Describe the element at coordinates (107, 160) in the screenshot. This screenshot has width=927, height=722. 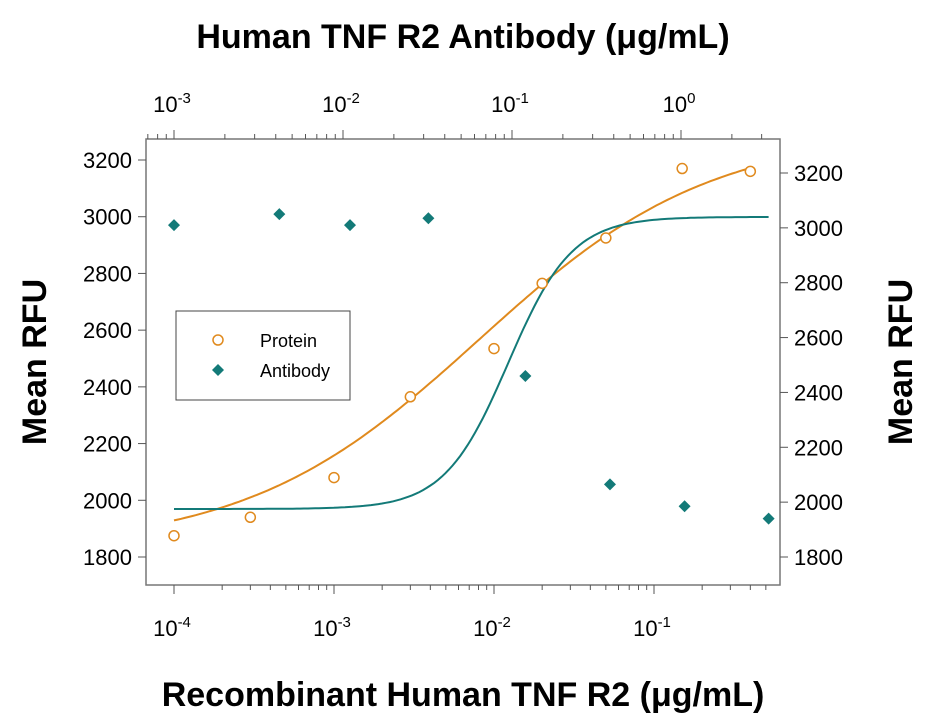
I see `left-tick-label: 3200` at that location.